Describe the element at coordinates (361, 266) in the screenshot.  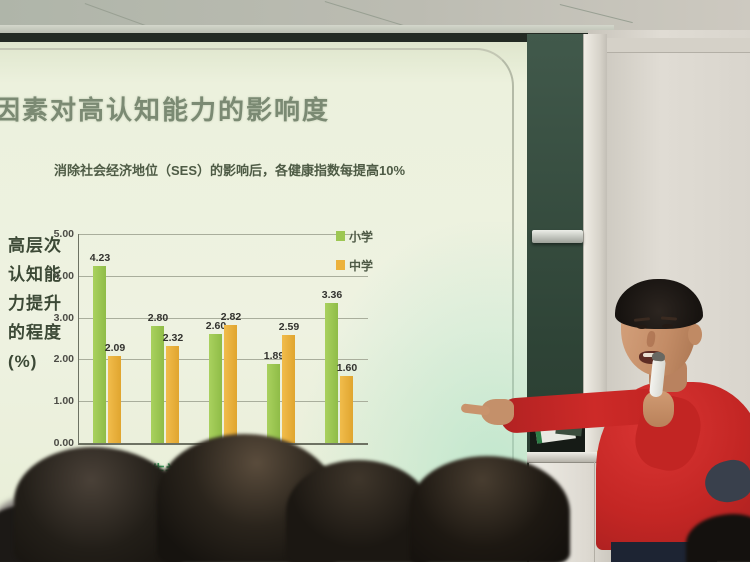
I see `legend-label: 中学` at that location.